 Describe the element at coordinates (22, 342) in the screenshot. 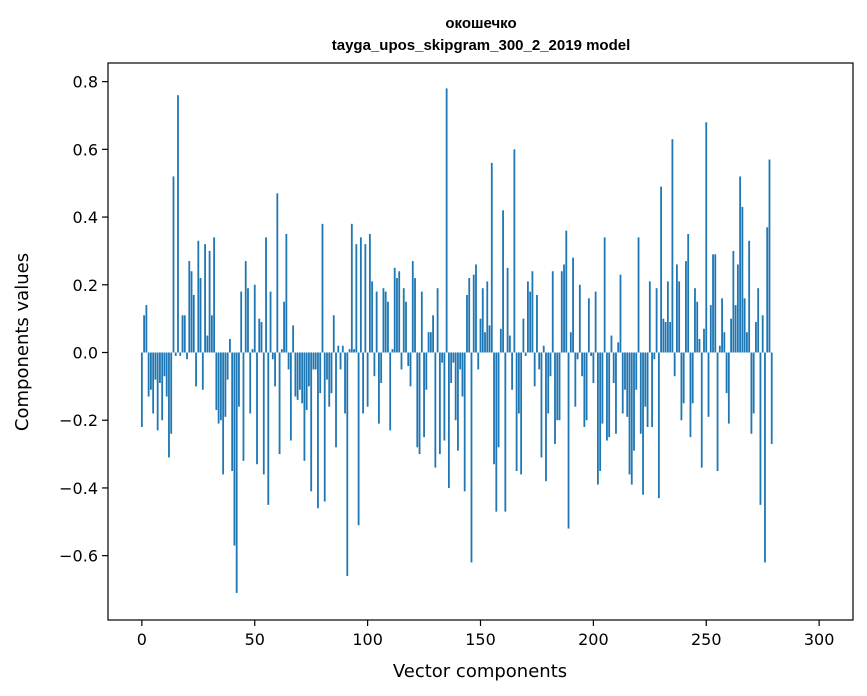

I see `y-axis-label: Components values` at that location.